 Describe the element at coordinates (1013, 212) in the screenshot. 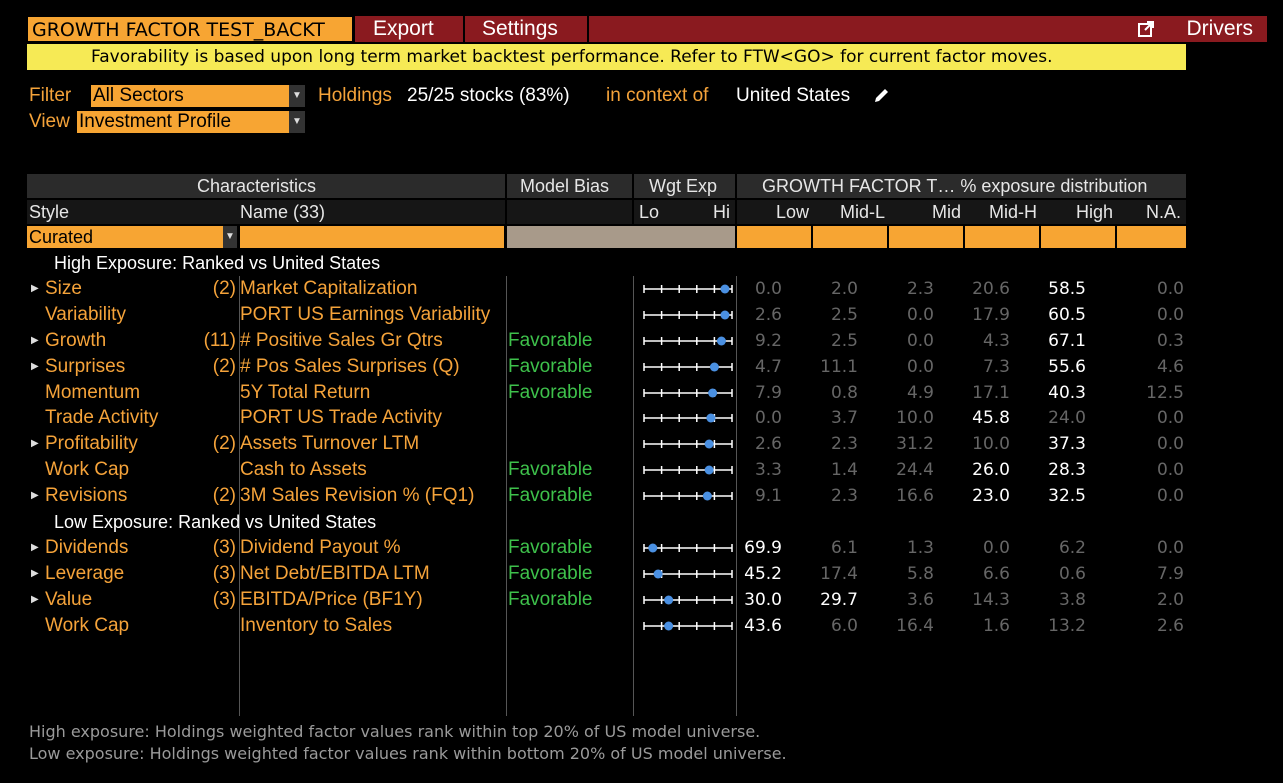

I see `mid-h-column-header: Mid-H` at that location.